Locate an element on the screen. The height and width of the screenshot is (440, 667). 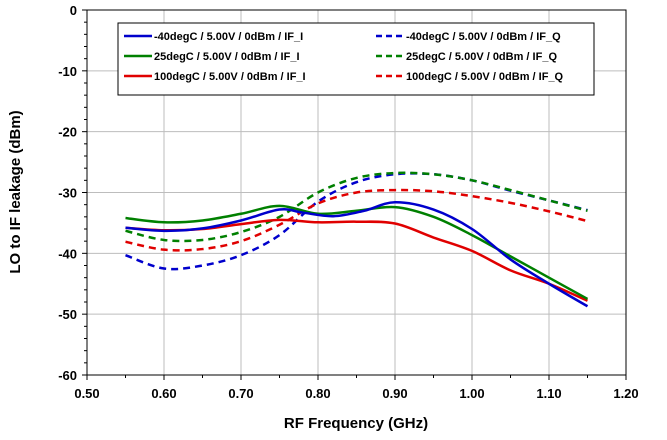
y-tick-label: -20 is located at coordinates (67, 132).